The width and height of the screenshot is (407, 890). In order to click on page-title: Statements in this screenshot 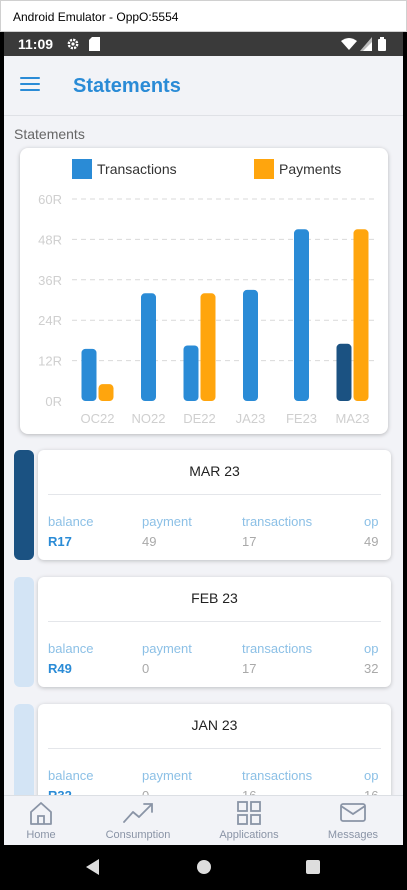, I will do `click(127, 86)`.